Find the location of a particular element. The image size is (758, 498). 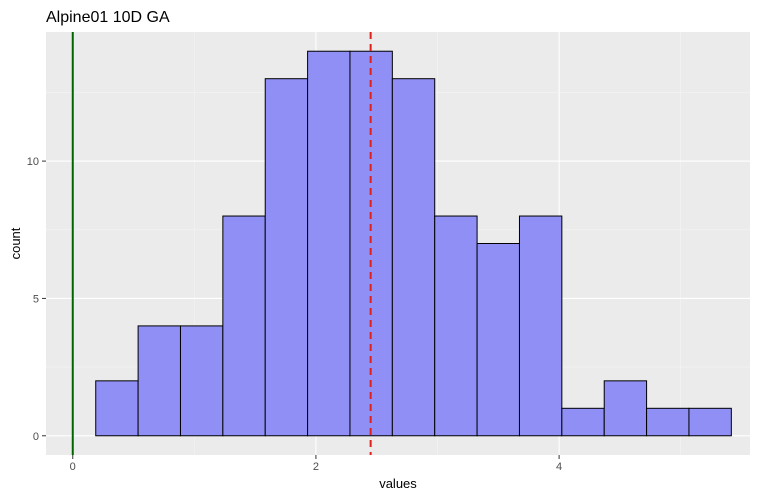

y-axis: 0 5 10 is located at coordinates (36, 299).